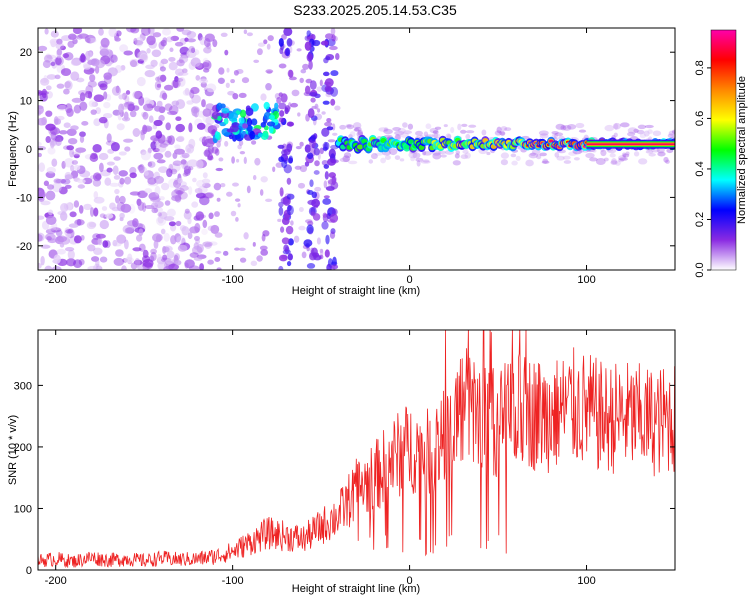 The image size is (750, 600). What do you see at coordinates (23, 509) in the screenshot?
I see `y-tick-label: 100` at bounding box center [23, 509].